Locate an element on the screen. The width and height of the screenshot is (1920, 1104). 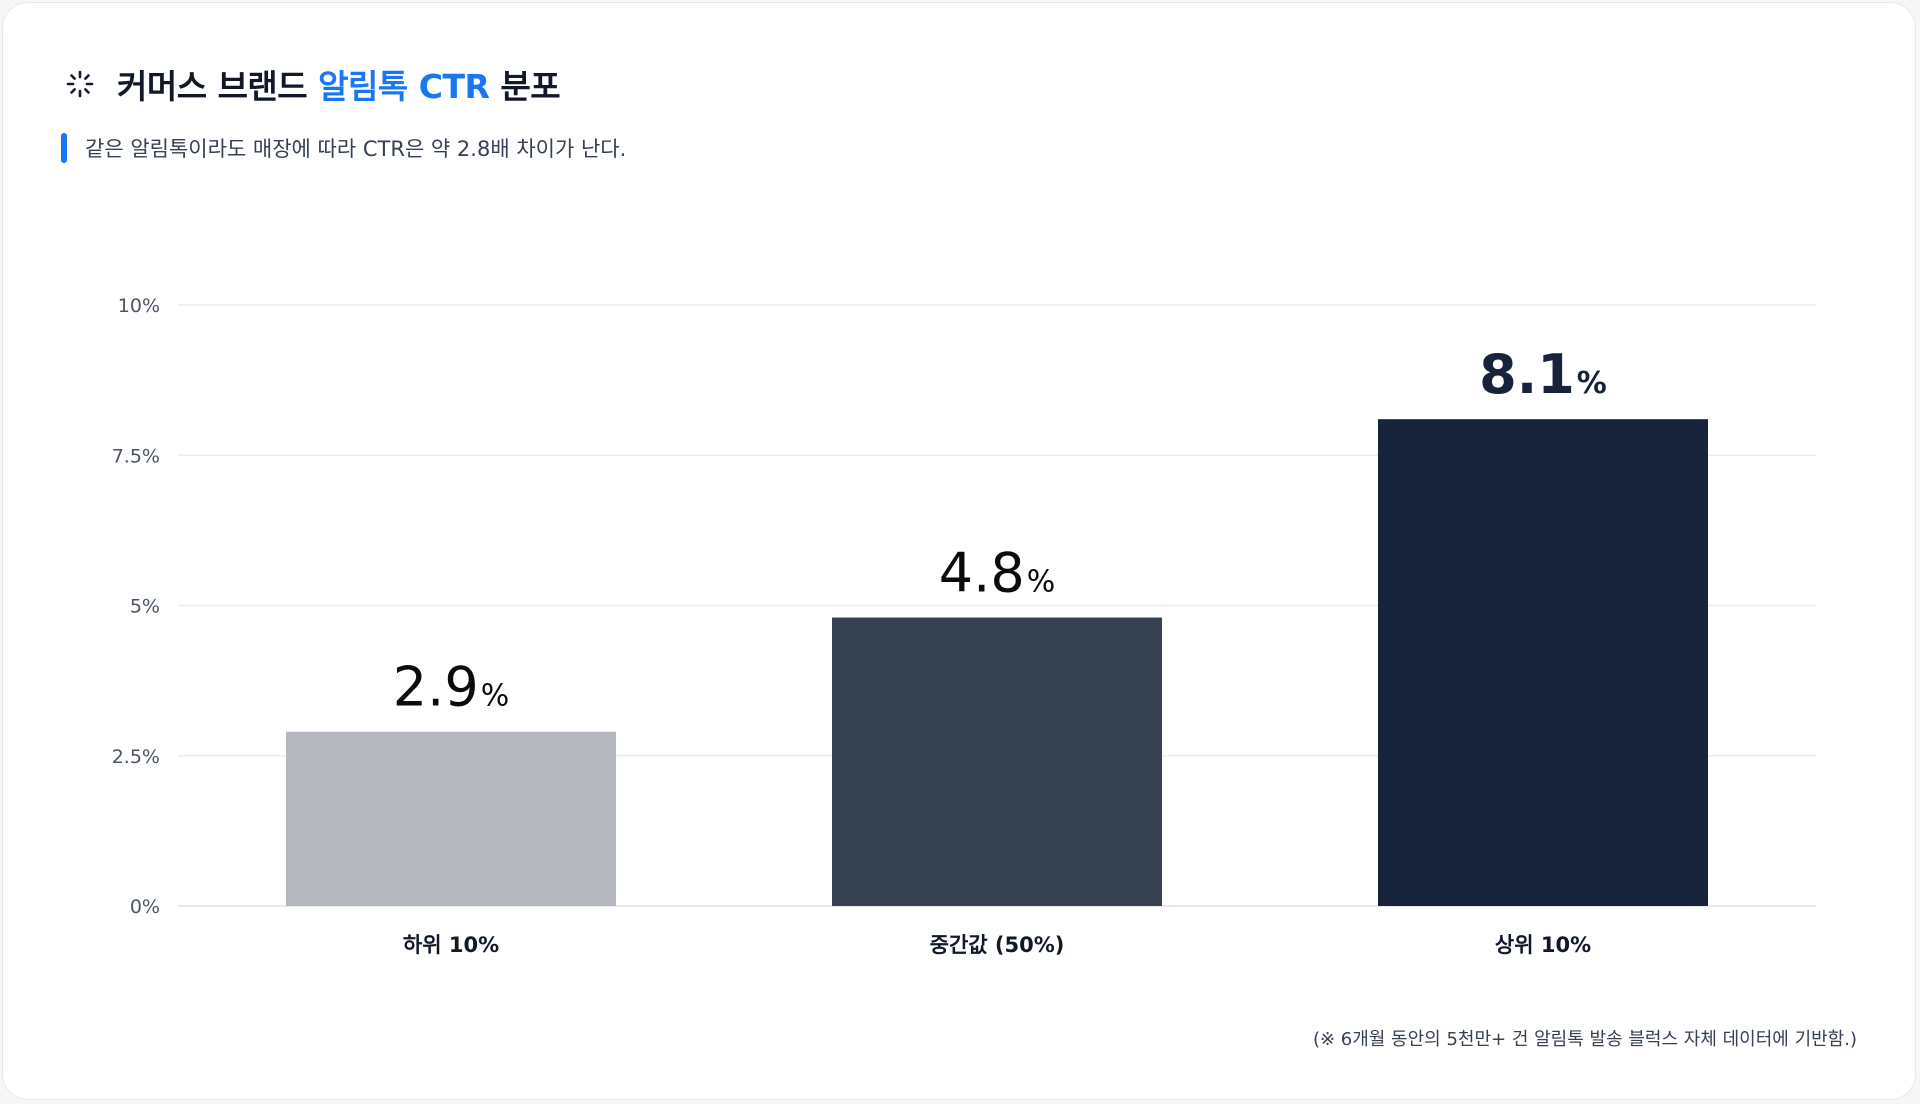
data-label: 4.8% is located at coordinates (997, 573).